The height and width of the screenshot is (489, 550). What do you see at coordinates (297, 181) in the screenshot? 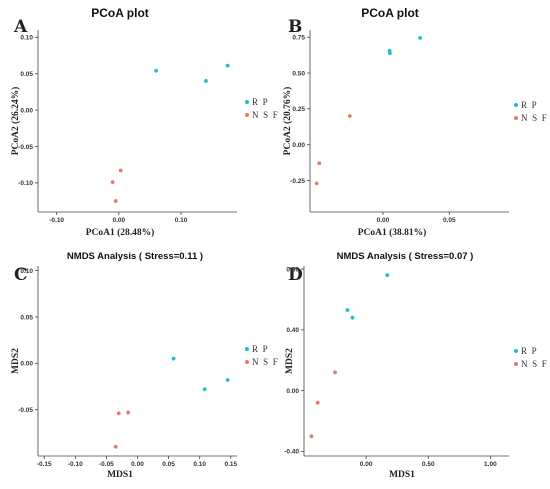
I see `y-tick-label: -0.25` at bounding box center [297, 181].